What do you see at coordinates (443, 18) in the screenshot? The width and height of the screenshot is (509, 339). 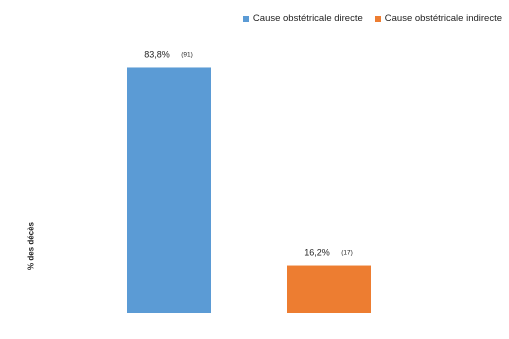 I see `legend-label-indirecte: Cause obstétricale indirecte` at bounding box center [443, 18].